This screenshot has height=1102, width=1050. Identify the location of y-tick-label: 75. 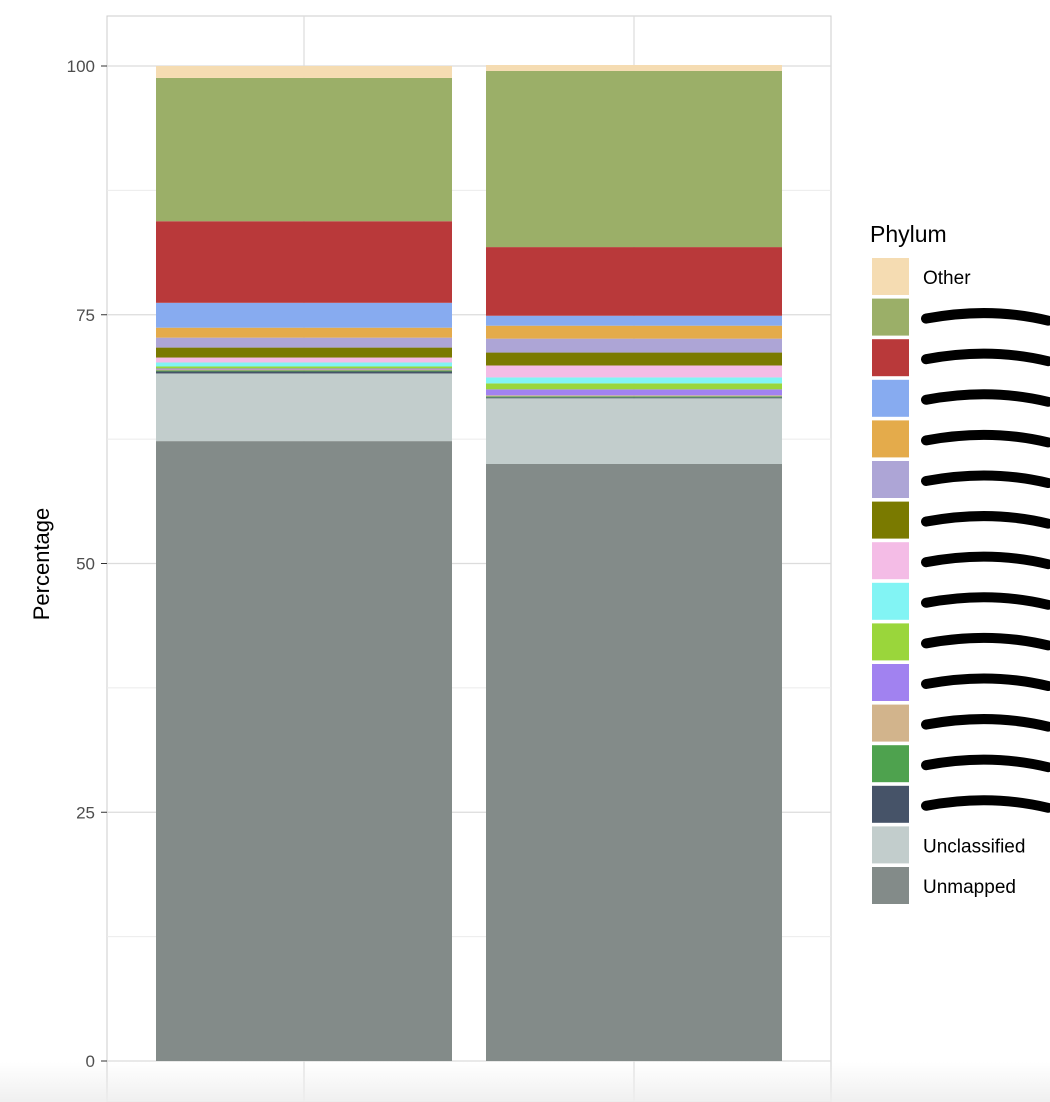
(85, 315).